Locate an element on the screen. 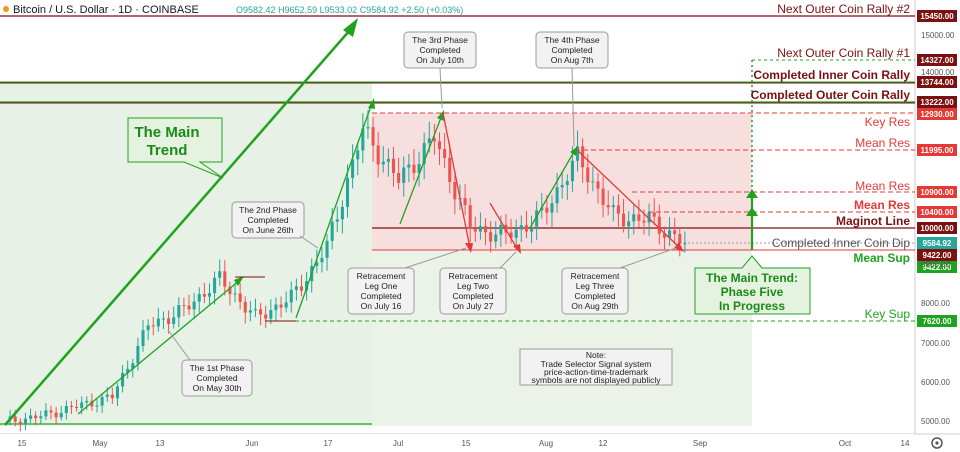 The image size is (960, 452). svg-text: The 3rd Phase is located at coordinates (440, 40).